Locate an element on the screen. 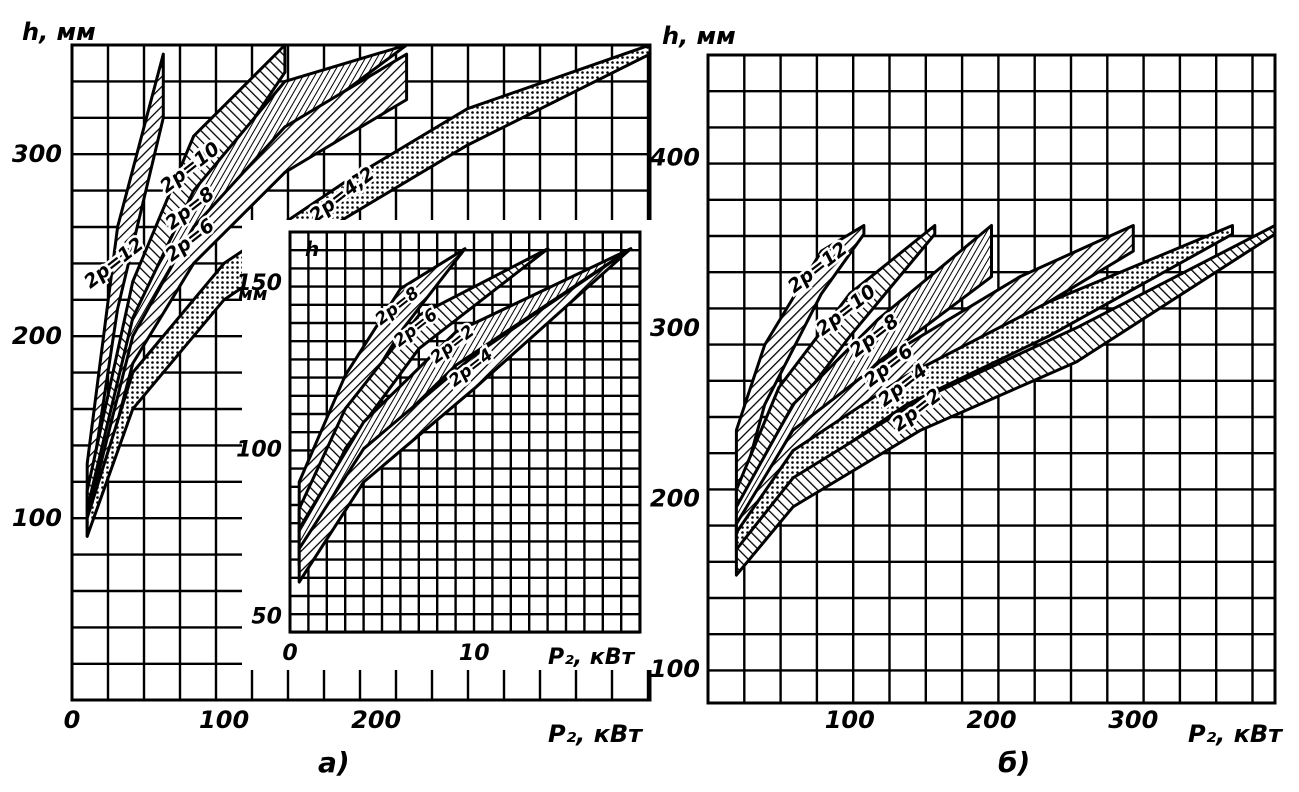 The width and height of the screenshot is (1299, 792). panel-a-x-axis-label: P₂, кВт is located at coordinates (596, 734).